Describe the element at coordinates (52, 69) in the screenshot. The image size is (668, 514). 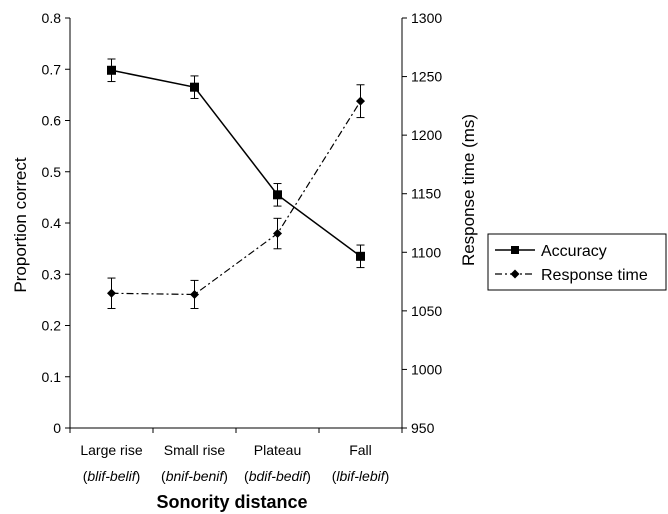
I see `left-tick-label: 0.7` at that location.